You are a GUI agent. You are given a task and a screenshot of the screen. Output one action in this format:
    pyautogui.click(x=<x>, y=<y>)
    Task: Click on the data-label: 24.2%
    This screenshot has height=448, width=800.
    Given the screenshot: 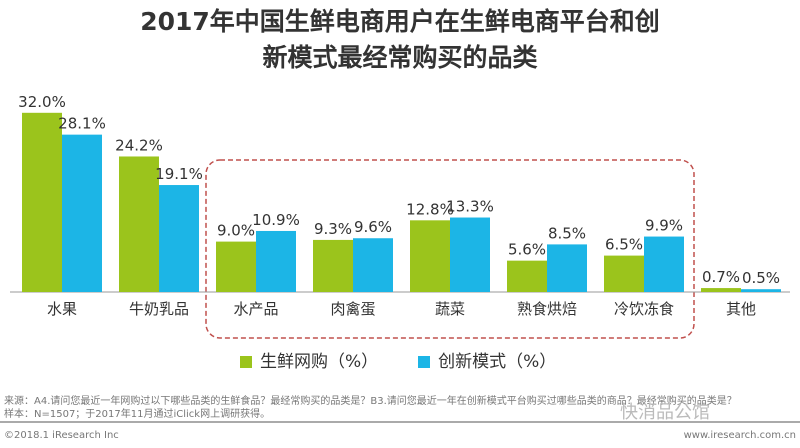 What is the action you would take?
    pyautogui.click(x=139, y=145)
    